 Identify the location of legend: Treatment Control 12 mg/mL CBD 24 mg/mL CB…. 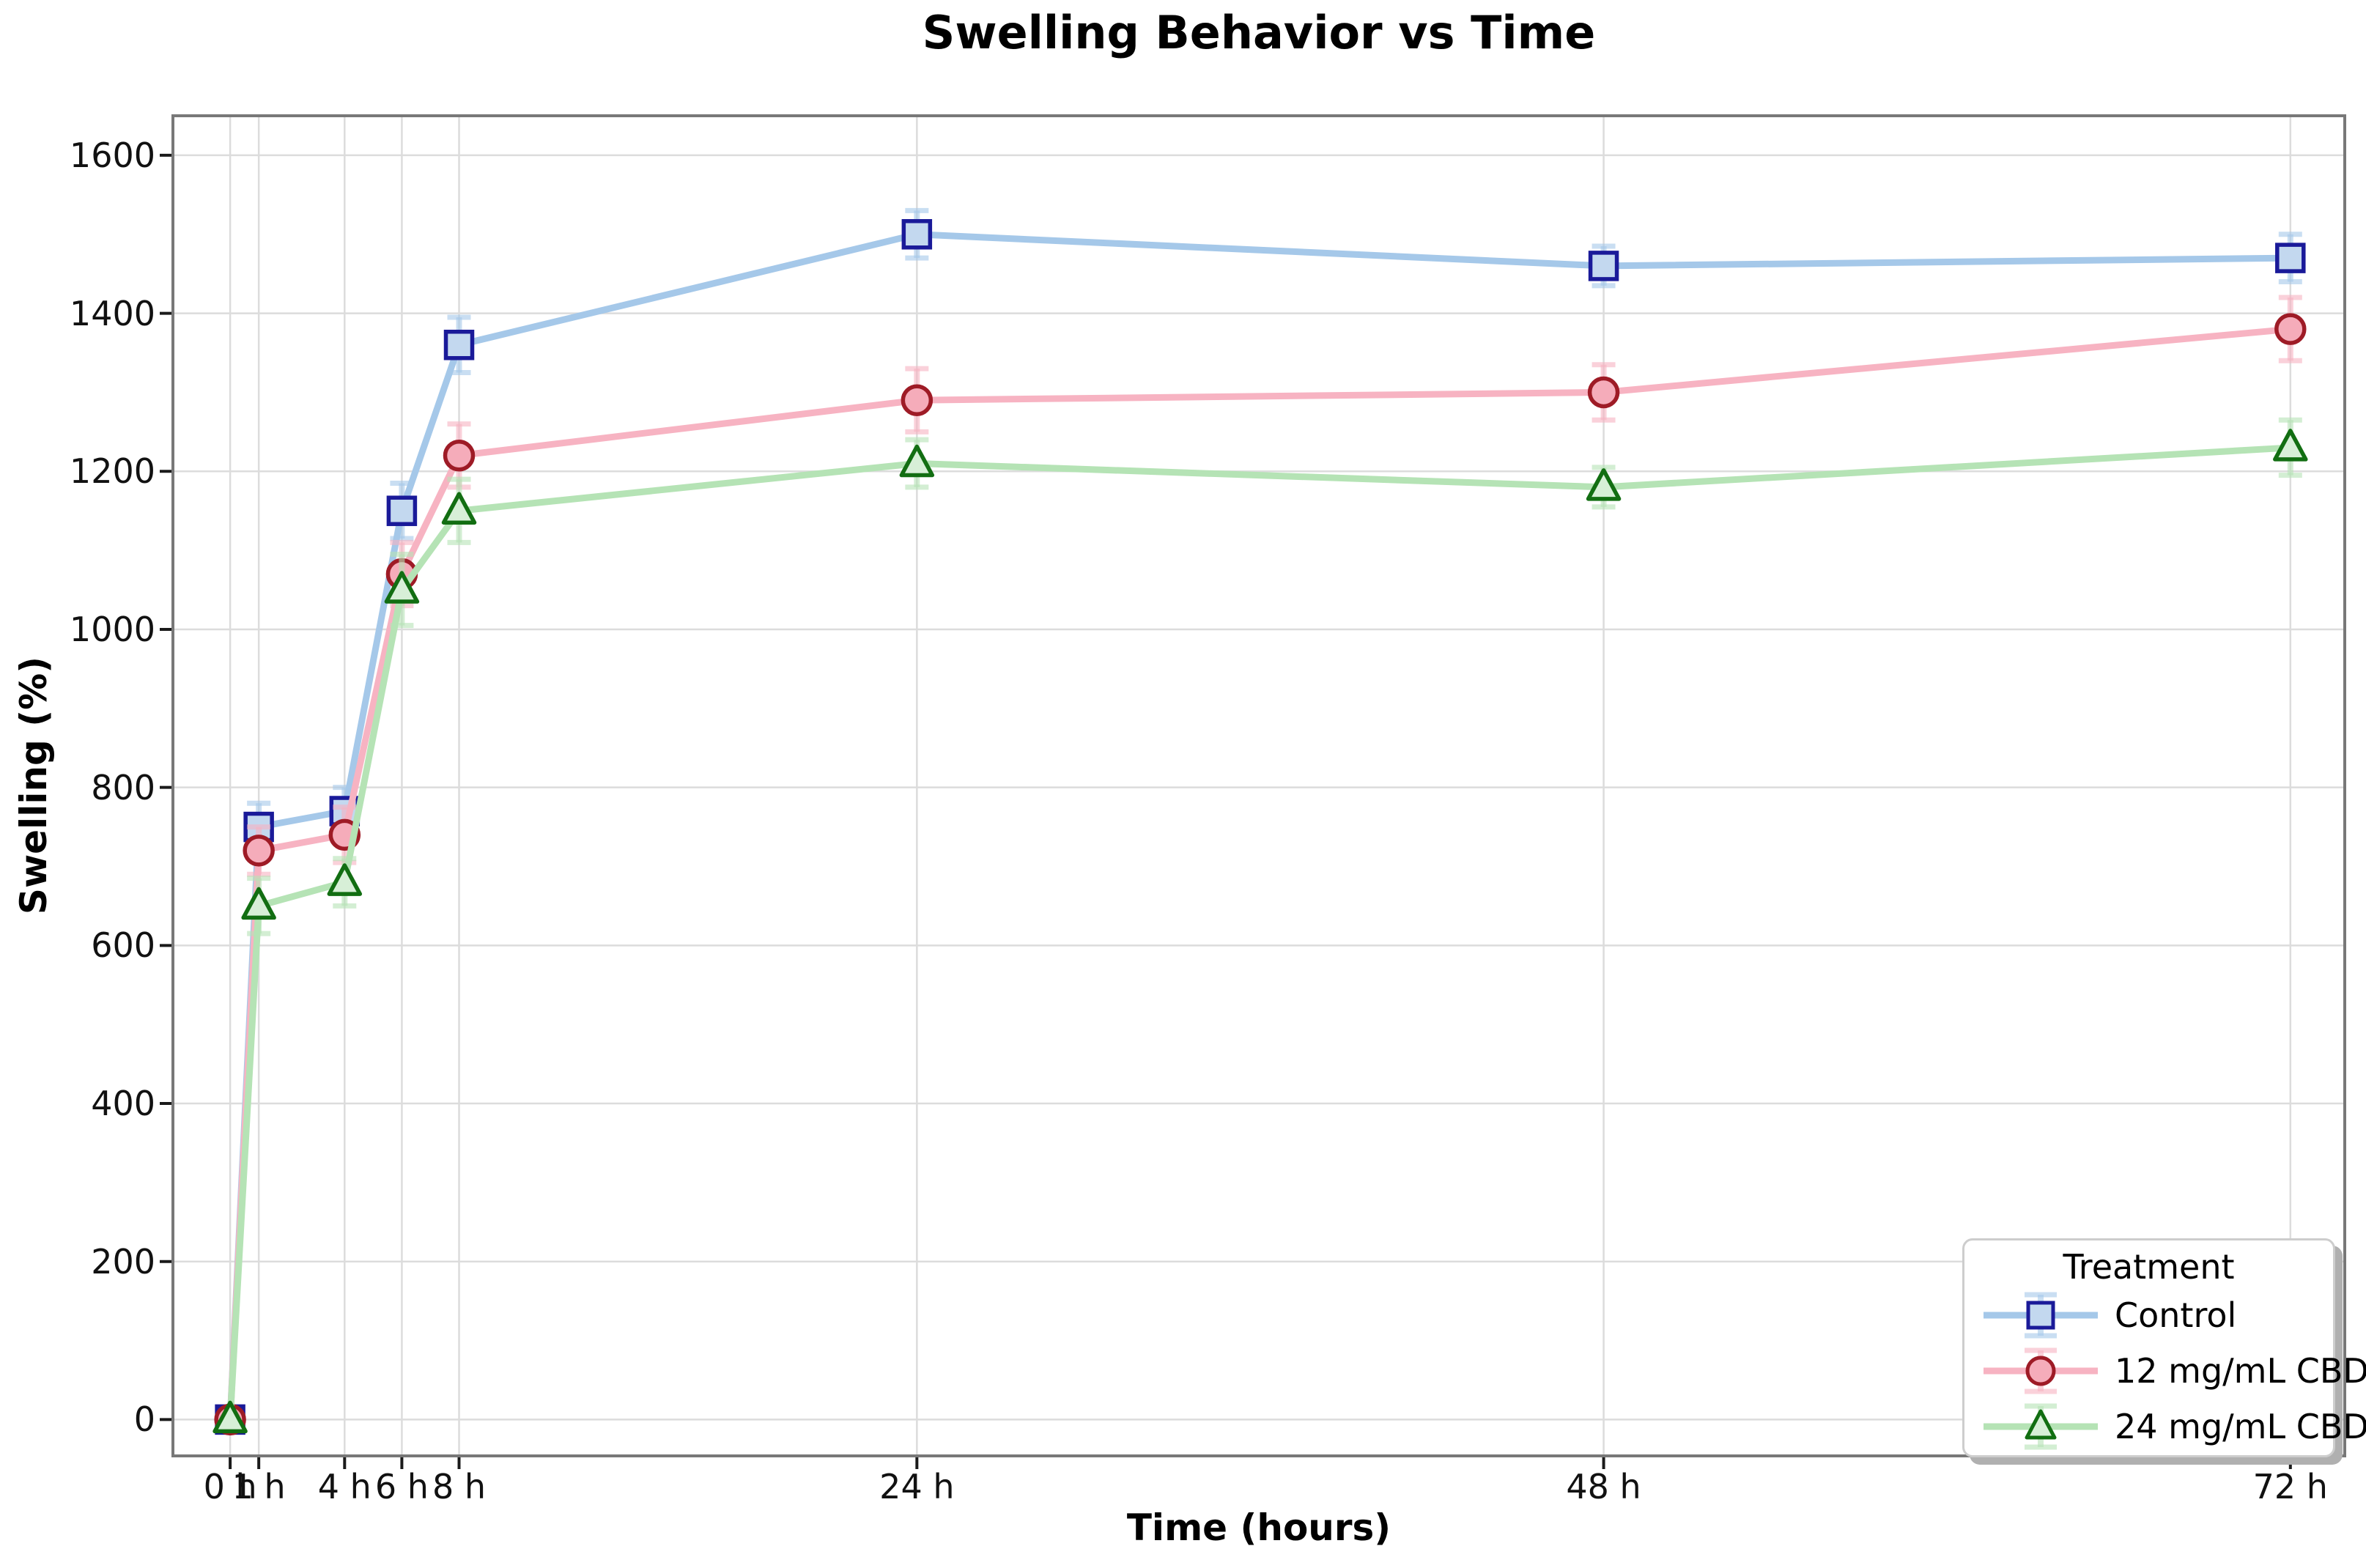
(2164, 1348).